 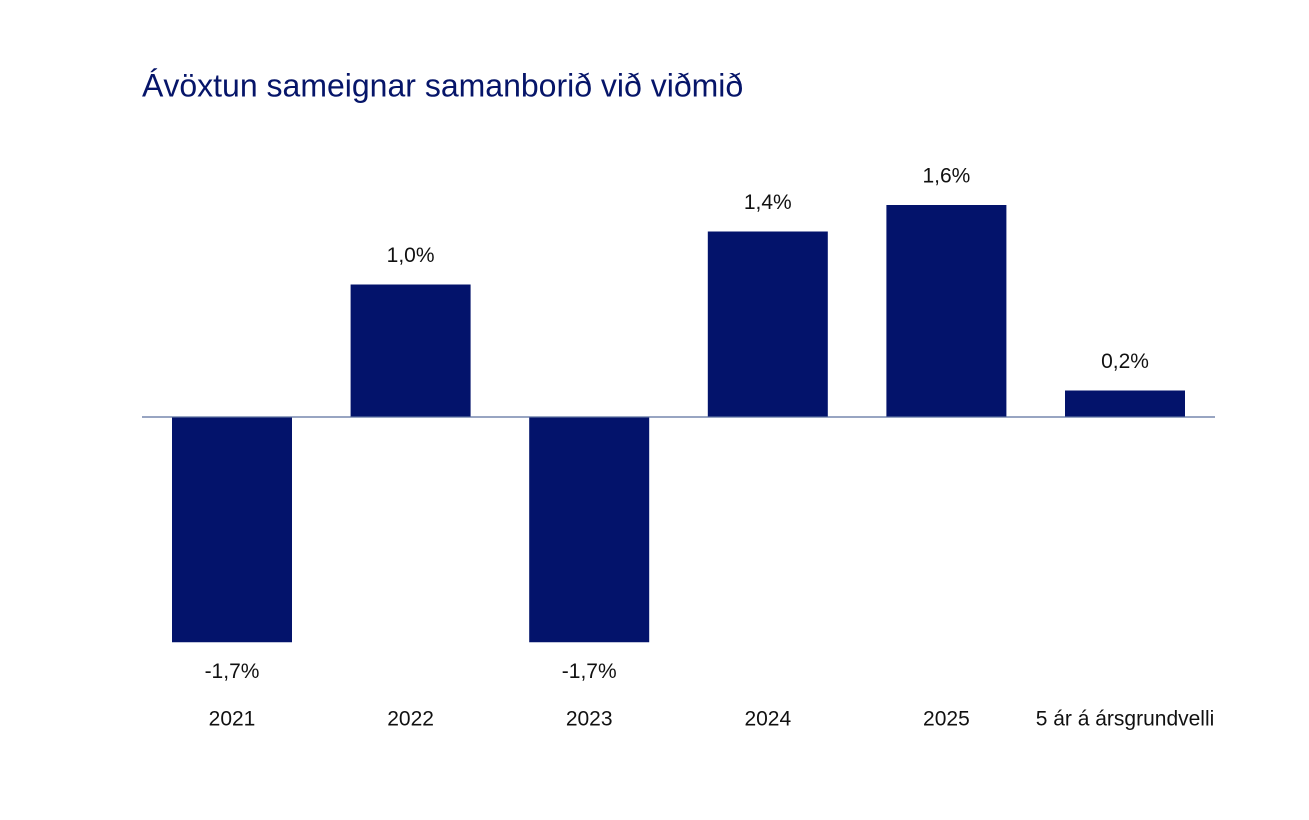 What do you see at coordinates (946, 176) in the screenshot?
I see `value-label: 1,6%` at bounding box center [946, 176].